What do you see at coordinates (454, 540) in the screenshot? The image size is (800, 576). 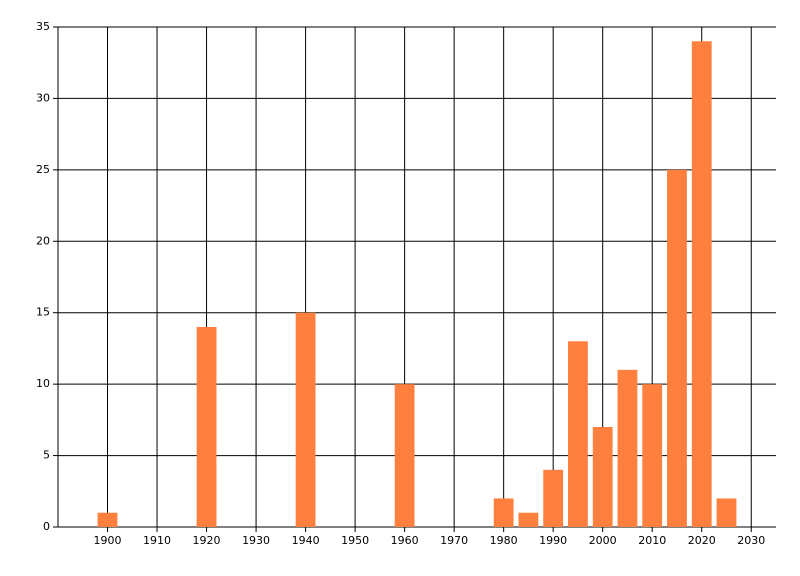 I see `x-tick-label: 1970` at bounding box center [454, 540].